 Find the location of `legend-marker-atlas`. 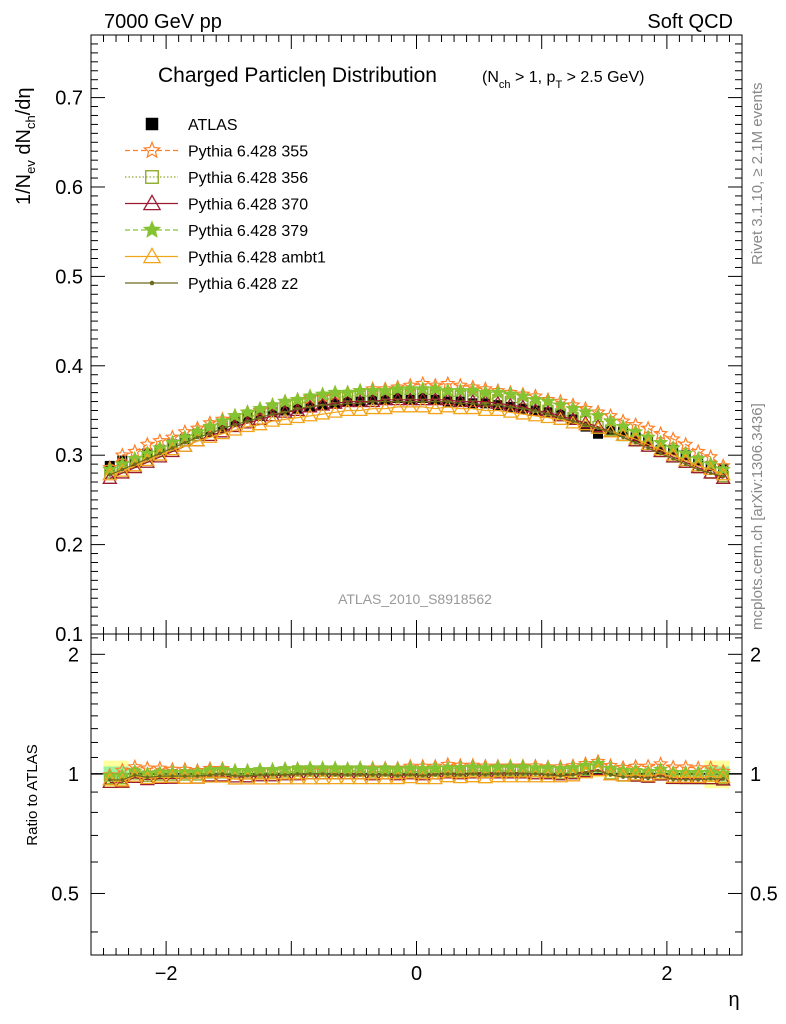

legend-marker-atlas is located at coordinates (152, 124).